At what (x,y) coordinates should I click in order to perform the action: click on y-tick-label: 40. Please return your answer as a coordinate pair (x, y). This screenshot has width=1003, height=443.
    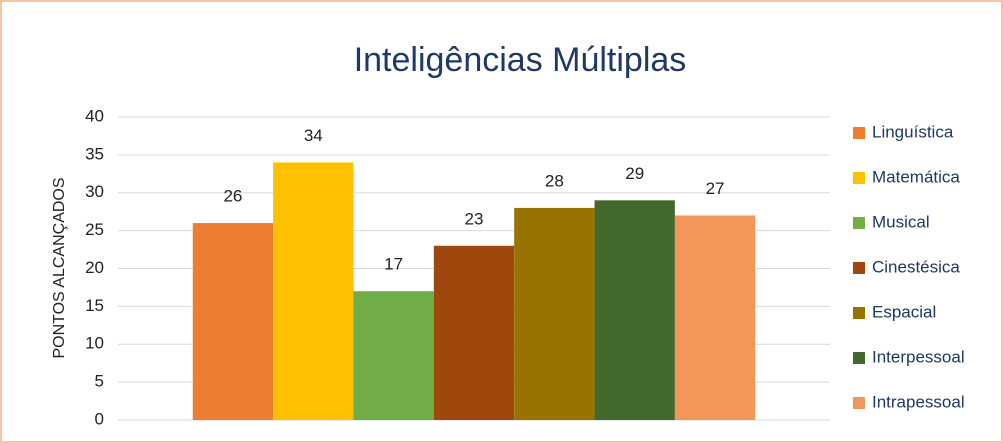
    Looking at the image, I should click on (94, 115).